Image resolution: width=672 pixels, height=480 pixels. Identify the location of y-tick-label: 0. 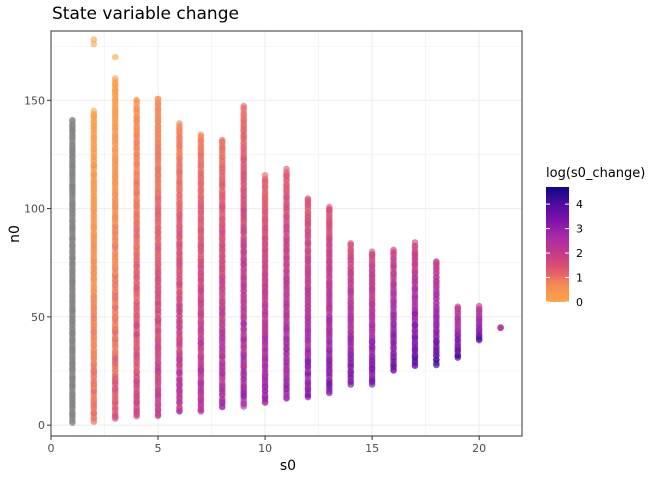
(41, 425).